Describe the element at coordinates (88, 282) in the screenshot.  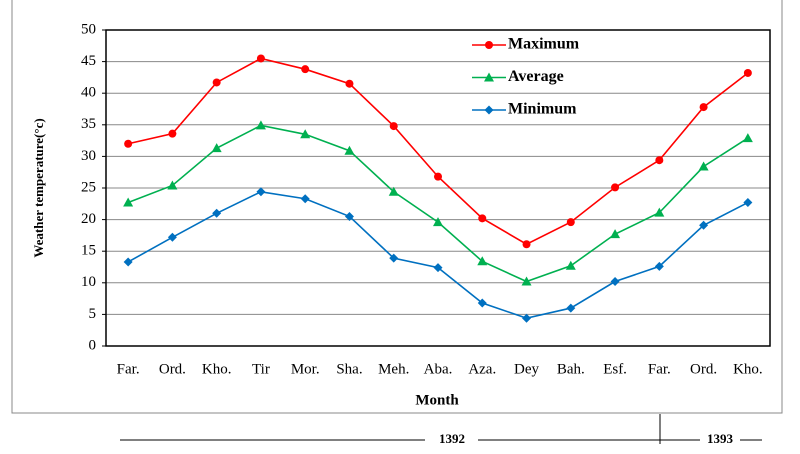
I see `y-tick-label: 10` at that location.